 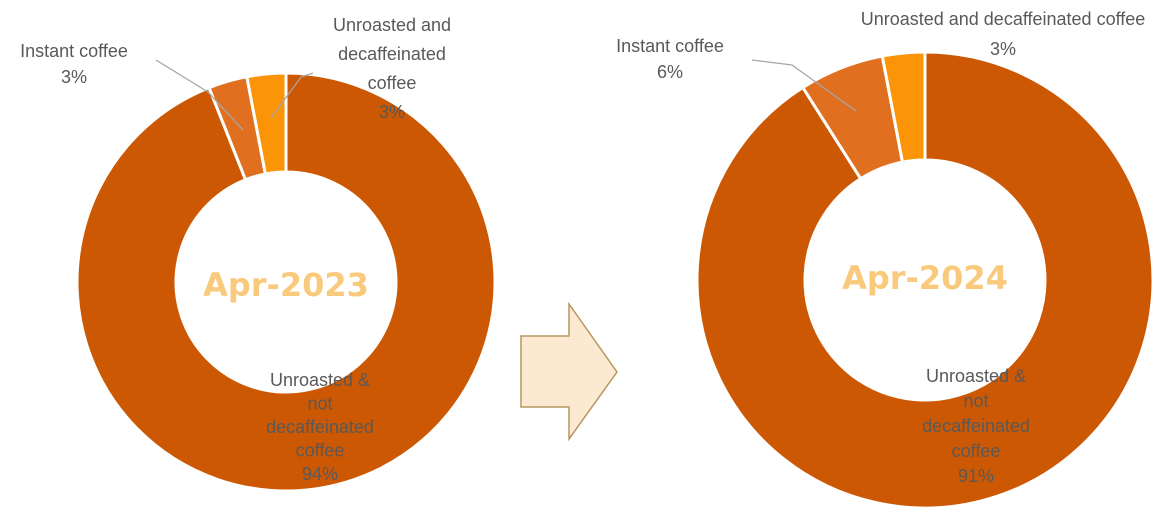 I want to click on data-label-0: Unroasted & not decaffeinated coffee 94%, so click(x=320, y=427).